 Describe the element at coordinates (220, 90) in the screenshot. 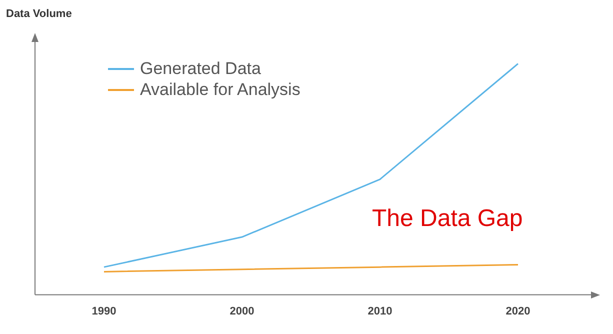

I see `legend-label: Available for Analysis` at that location.